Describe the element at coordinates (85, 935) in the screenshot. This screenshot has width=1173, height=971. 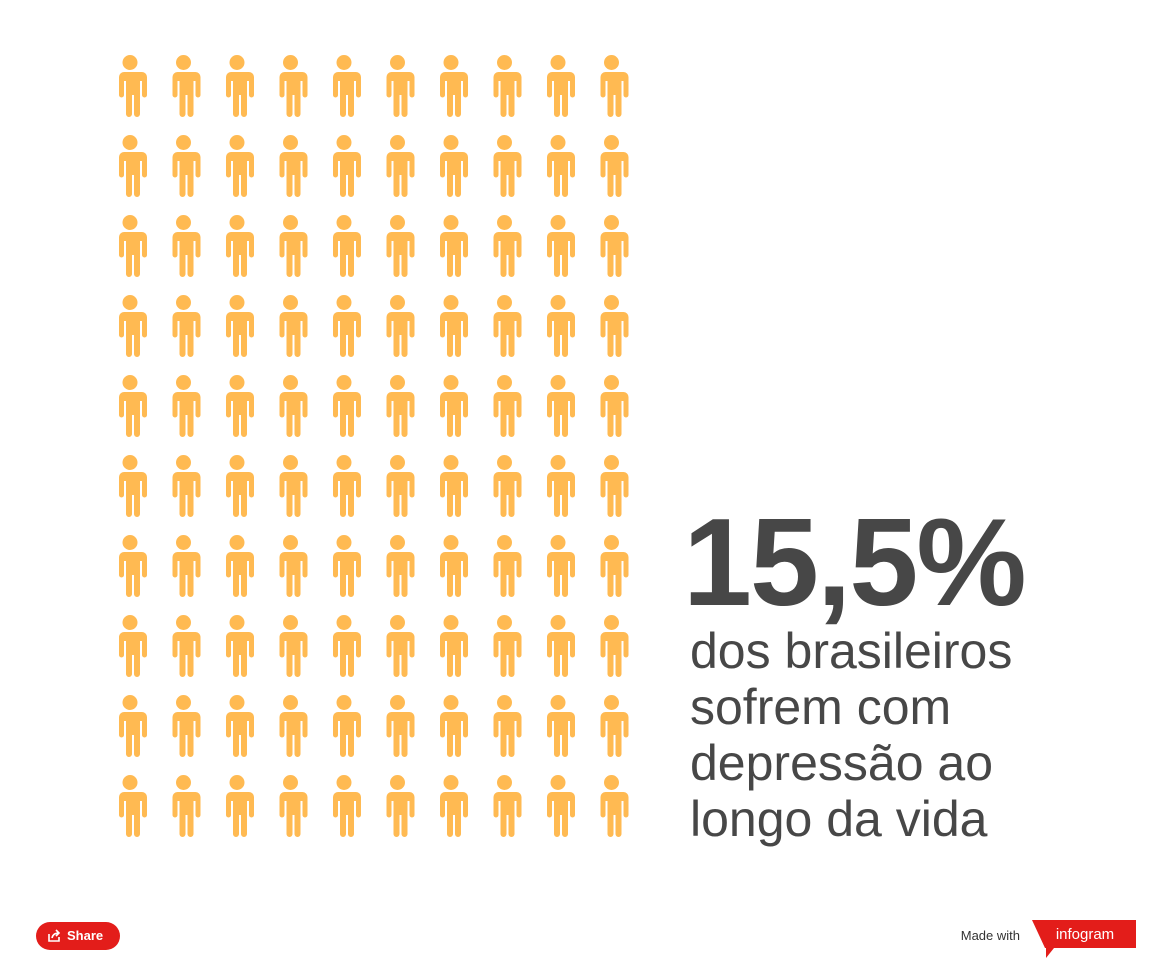
I see `share-text: Share` at that location.